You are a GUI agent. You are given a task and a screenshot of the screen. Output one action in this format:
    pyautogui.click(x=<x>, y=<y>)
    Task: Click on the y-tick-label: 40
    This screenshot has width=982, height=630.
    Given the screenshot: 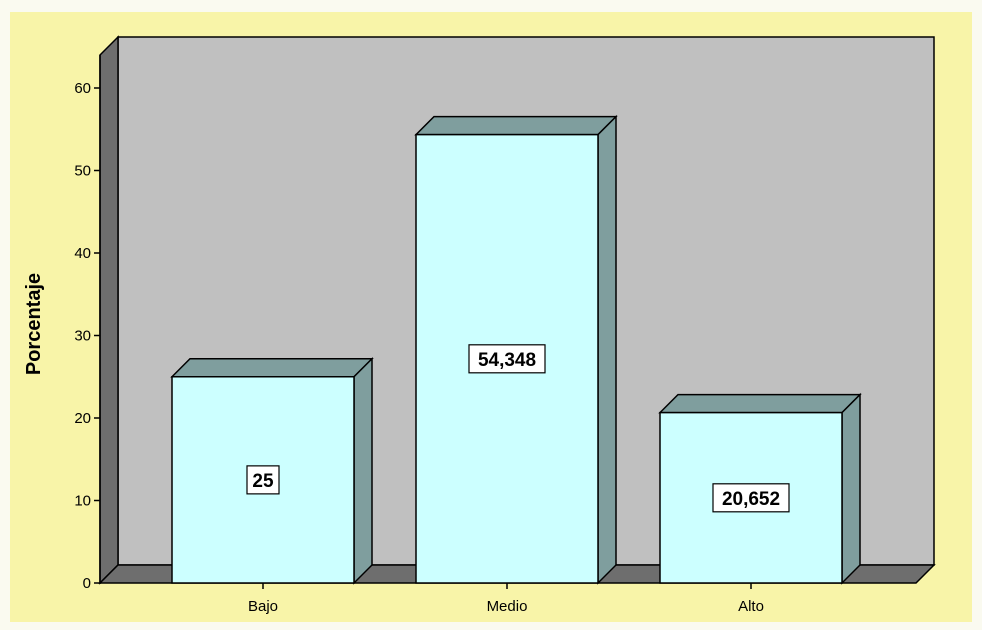 What is the action you would take?
    pyautogui.click(x=82, y=253)
    